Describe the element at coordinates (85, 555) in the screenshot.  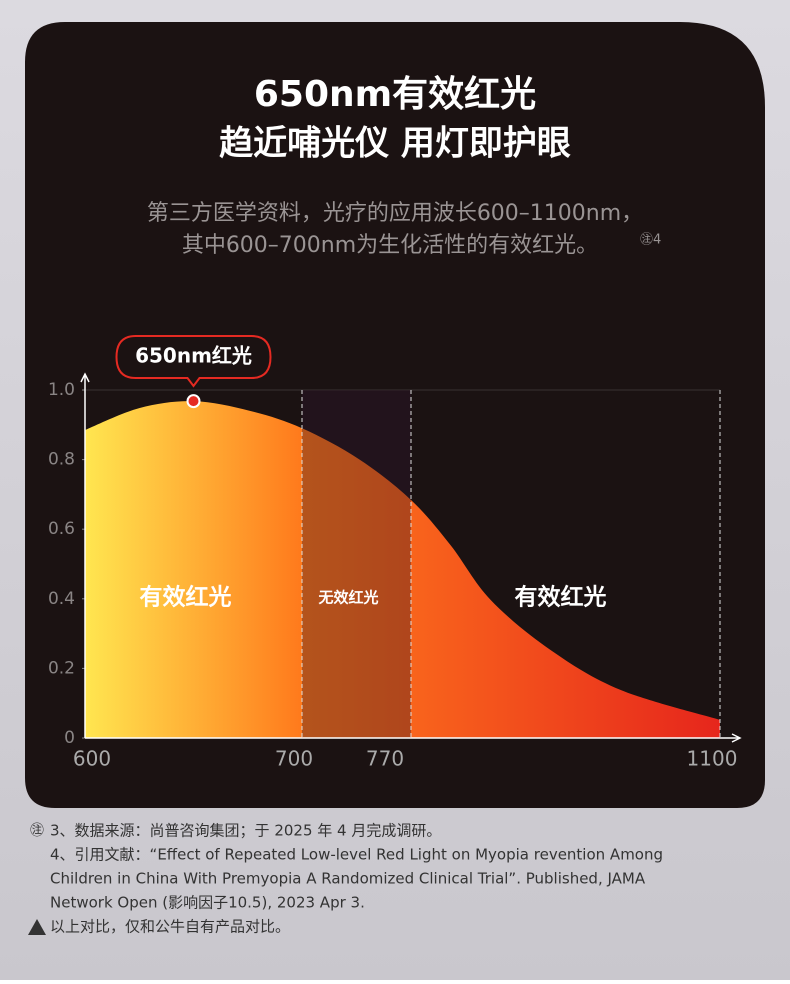
I see `y-axis` at that location.